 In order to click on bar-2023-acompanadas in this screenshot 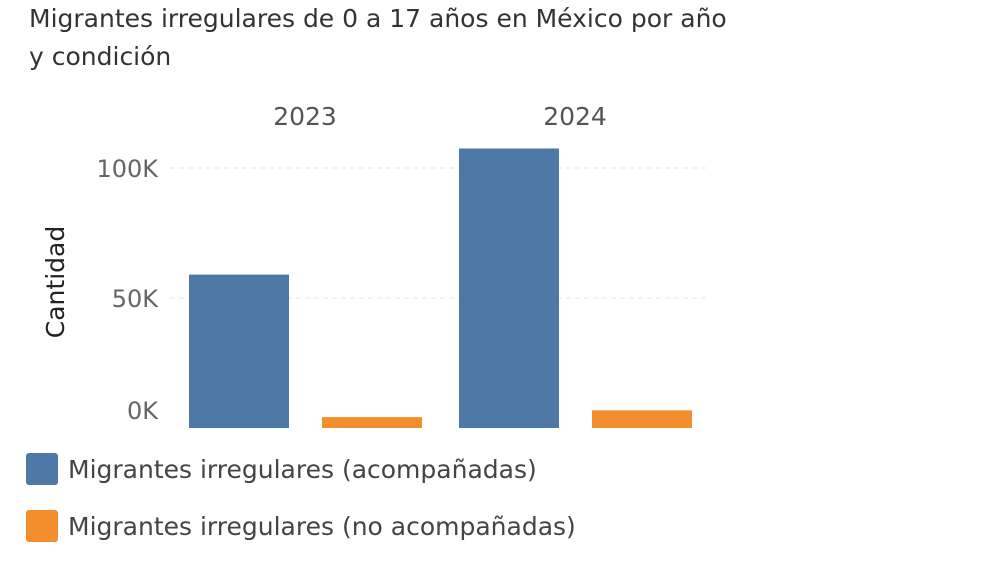, I will do `click(239, 351)`.